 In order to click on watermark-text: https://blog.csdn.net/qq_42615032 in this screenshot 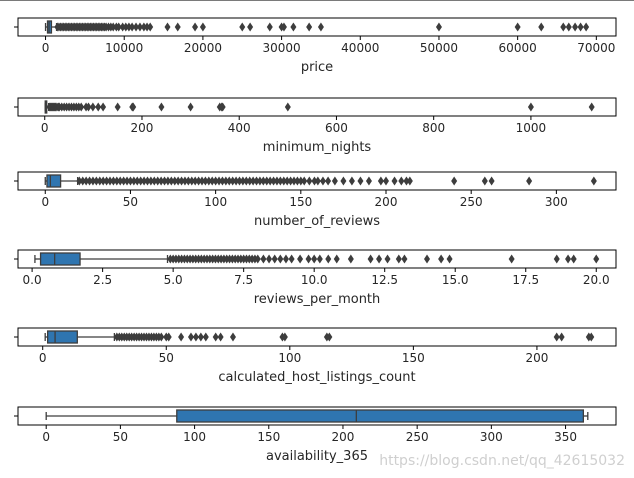, I will do `click(502, 461)`.